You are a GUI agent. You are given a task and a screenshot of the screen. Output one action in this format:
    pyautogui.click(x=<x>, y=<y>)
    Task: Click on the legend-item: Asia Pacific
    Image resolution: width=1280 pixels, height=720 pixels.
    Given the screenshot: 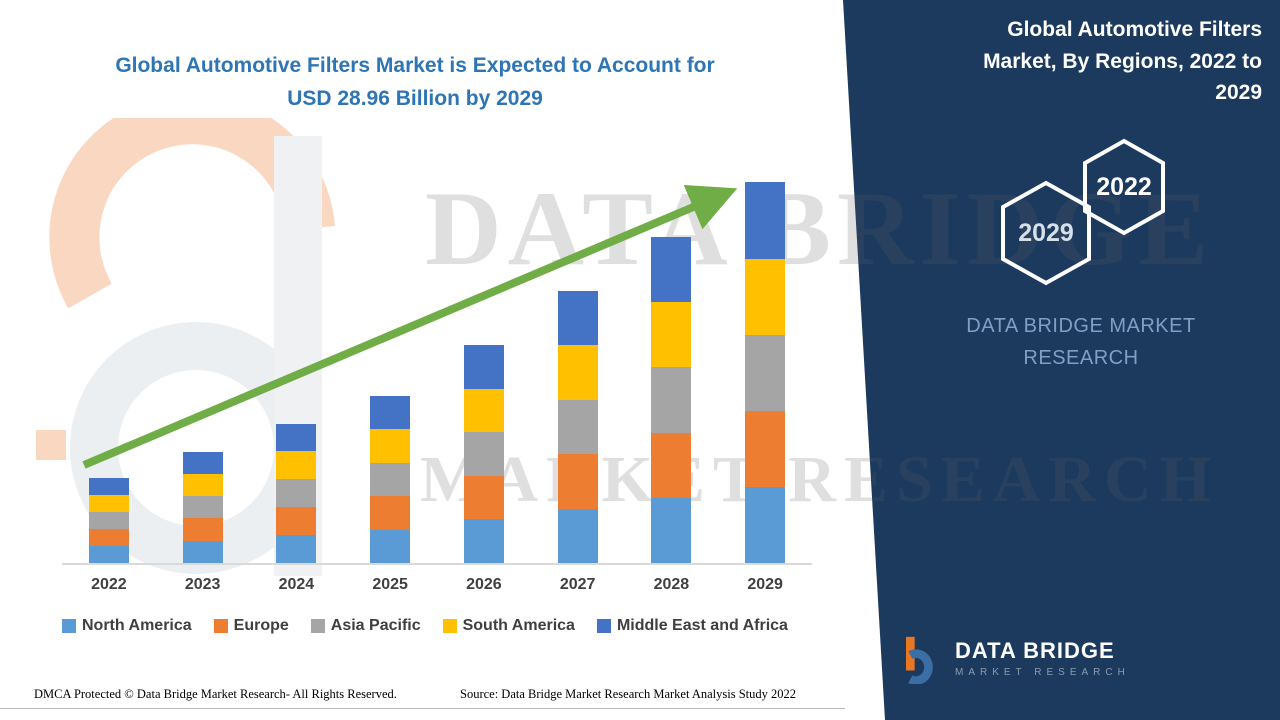 What is the action you would take?
    pyautogui.click(x=365, y=626)
    